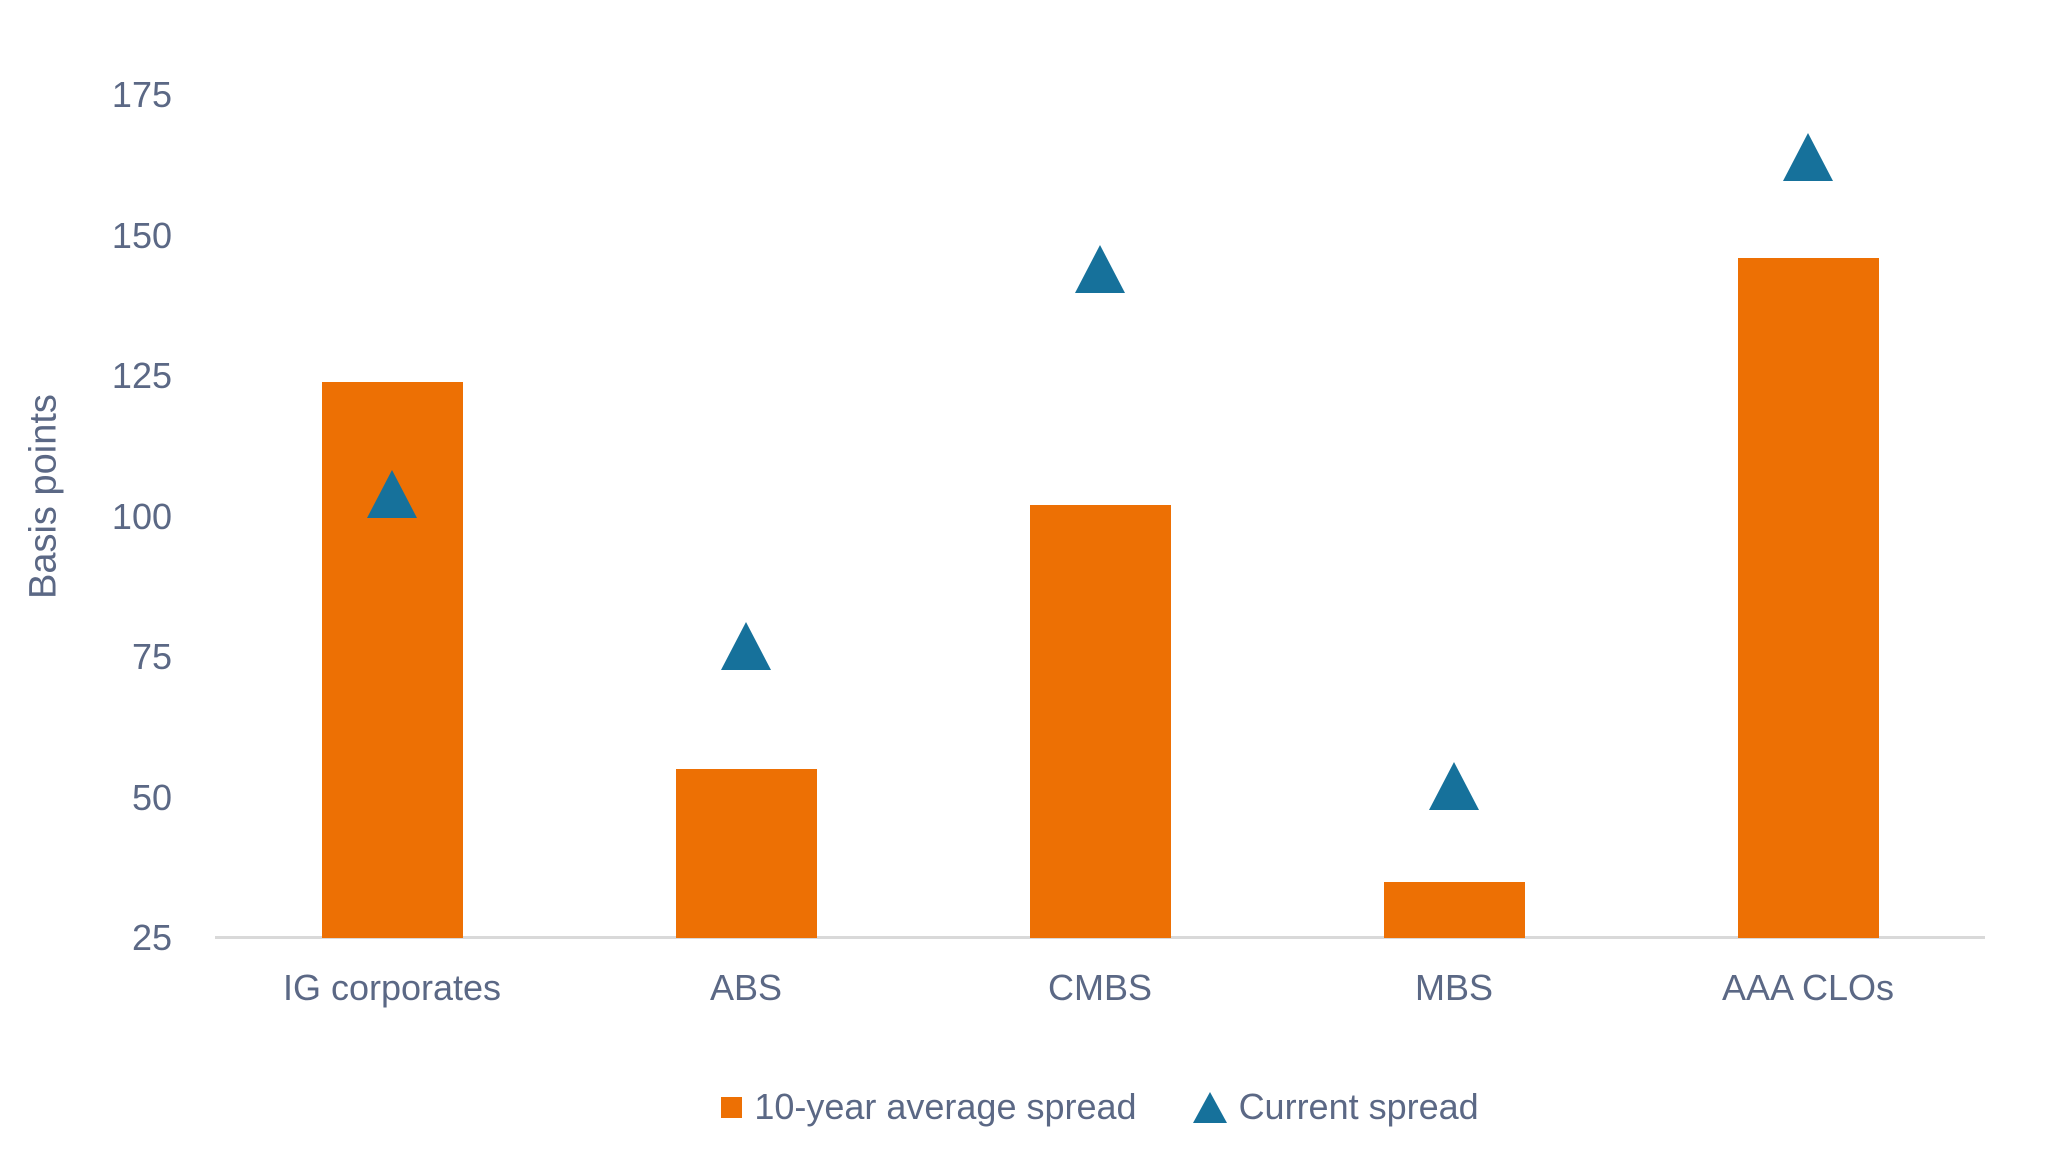  Describe the element at coordinates (1209, 1107) in the screenshot. I see `current-spread-triangle-icon` at that location.